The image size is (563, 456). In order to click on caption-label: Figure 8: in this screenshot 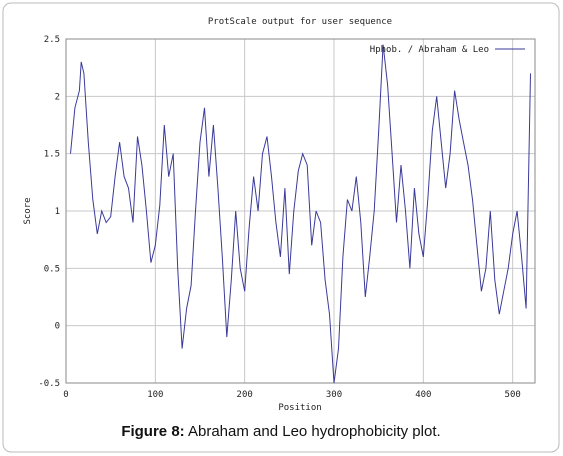, I will do `click(152, 431)`.